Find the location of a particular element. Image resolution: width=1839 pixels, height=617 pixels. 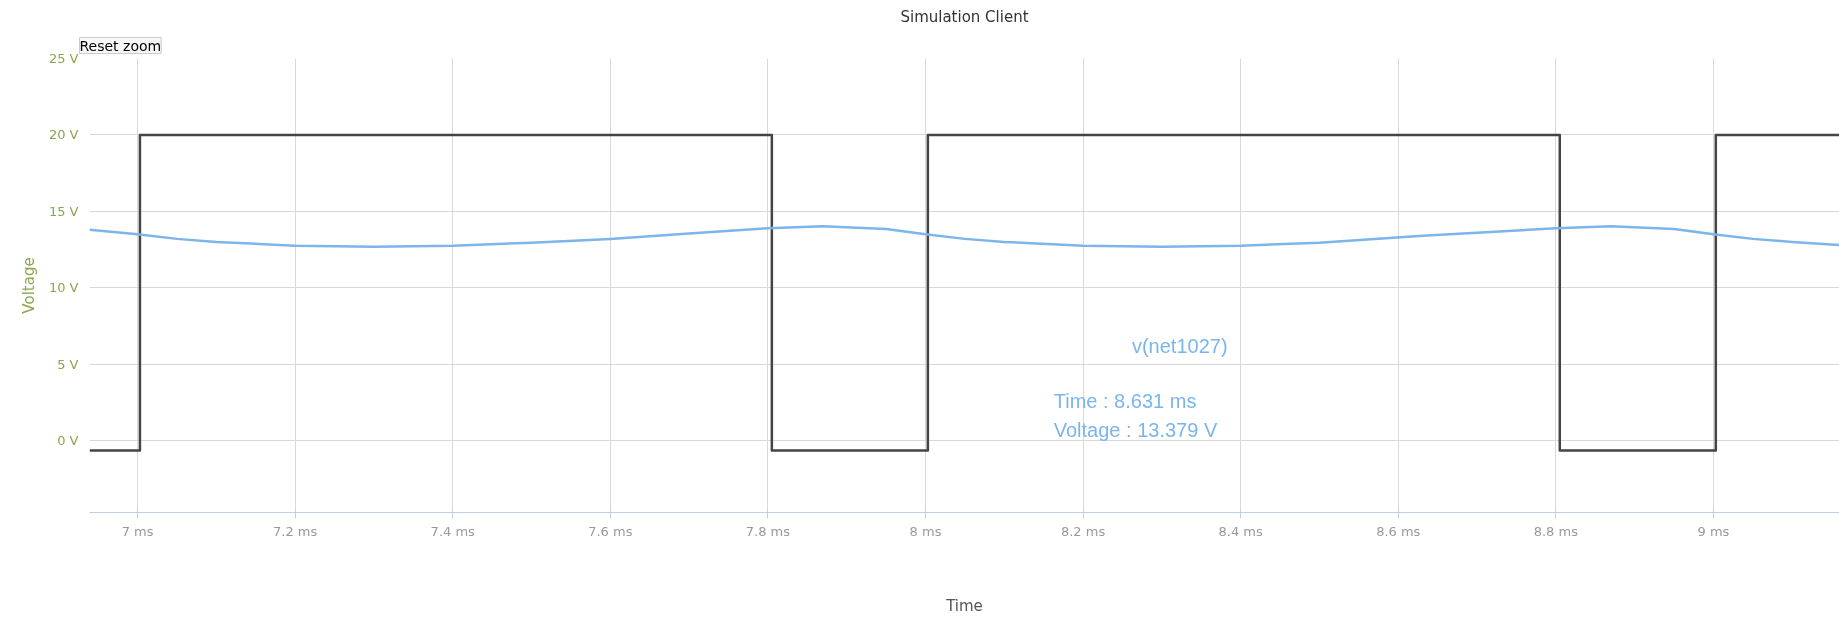

annotation: v(net1027) is located at coordinates (1179, 346).